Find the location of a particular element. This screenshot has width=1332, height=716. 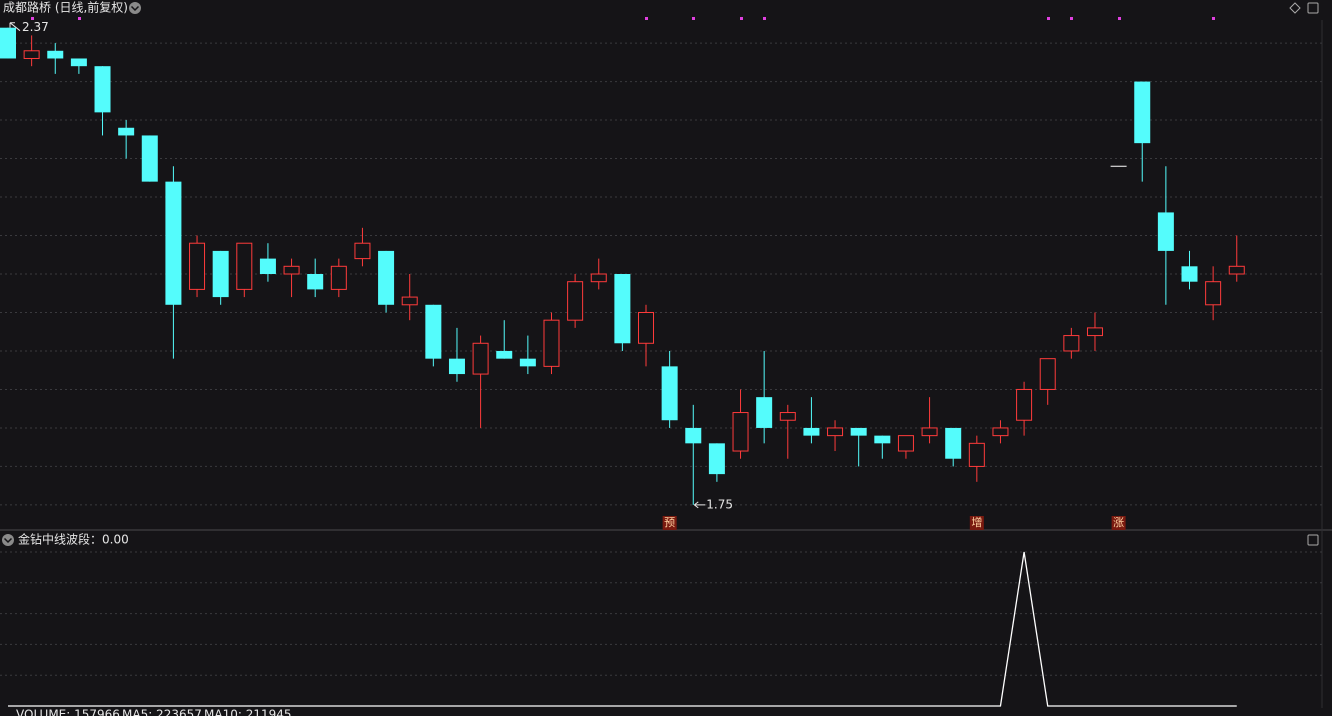

signal-label: 预 is located at coordinates (669, 522).